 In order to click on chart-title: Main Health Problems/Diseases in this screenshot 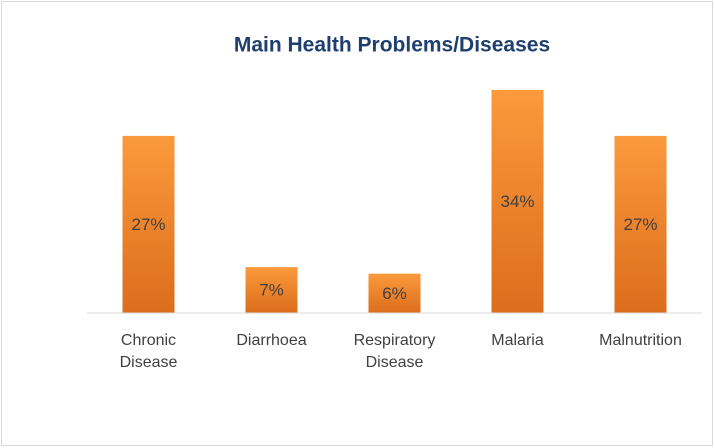, I will do `click(392, 45)`.